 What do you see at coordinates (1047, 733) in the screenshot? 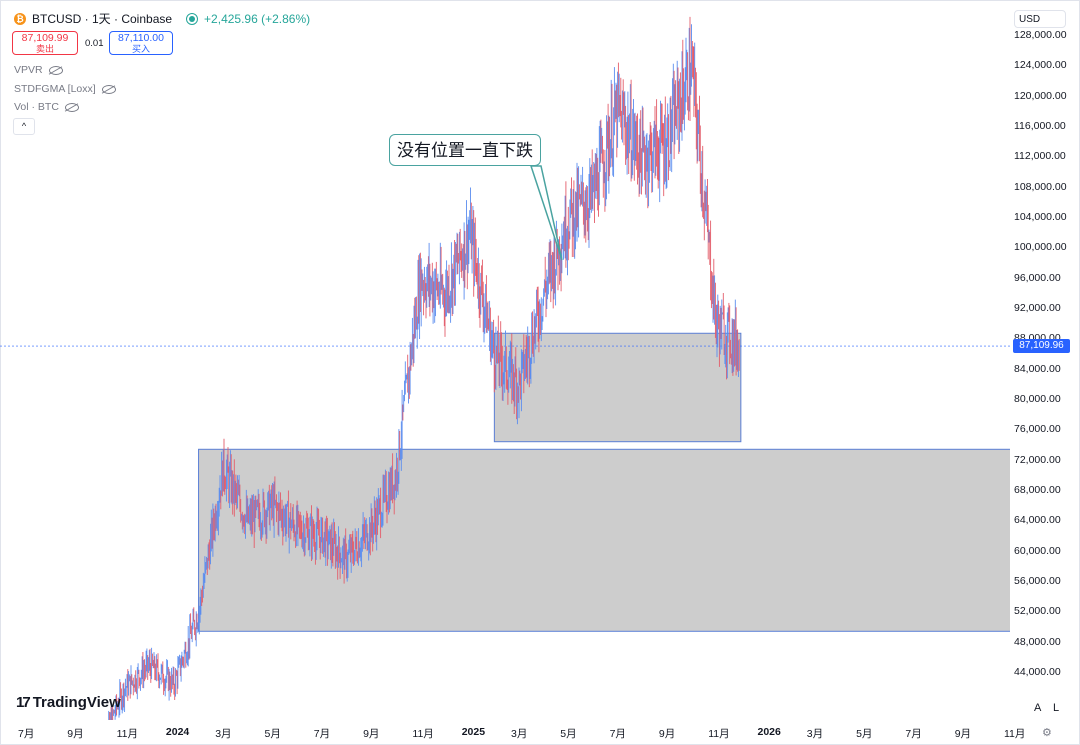
I see `settings-icon: ⚙` at bounding box center [1047, 733].